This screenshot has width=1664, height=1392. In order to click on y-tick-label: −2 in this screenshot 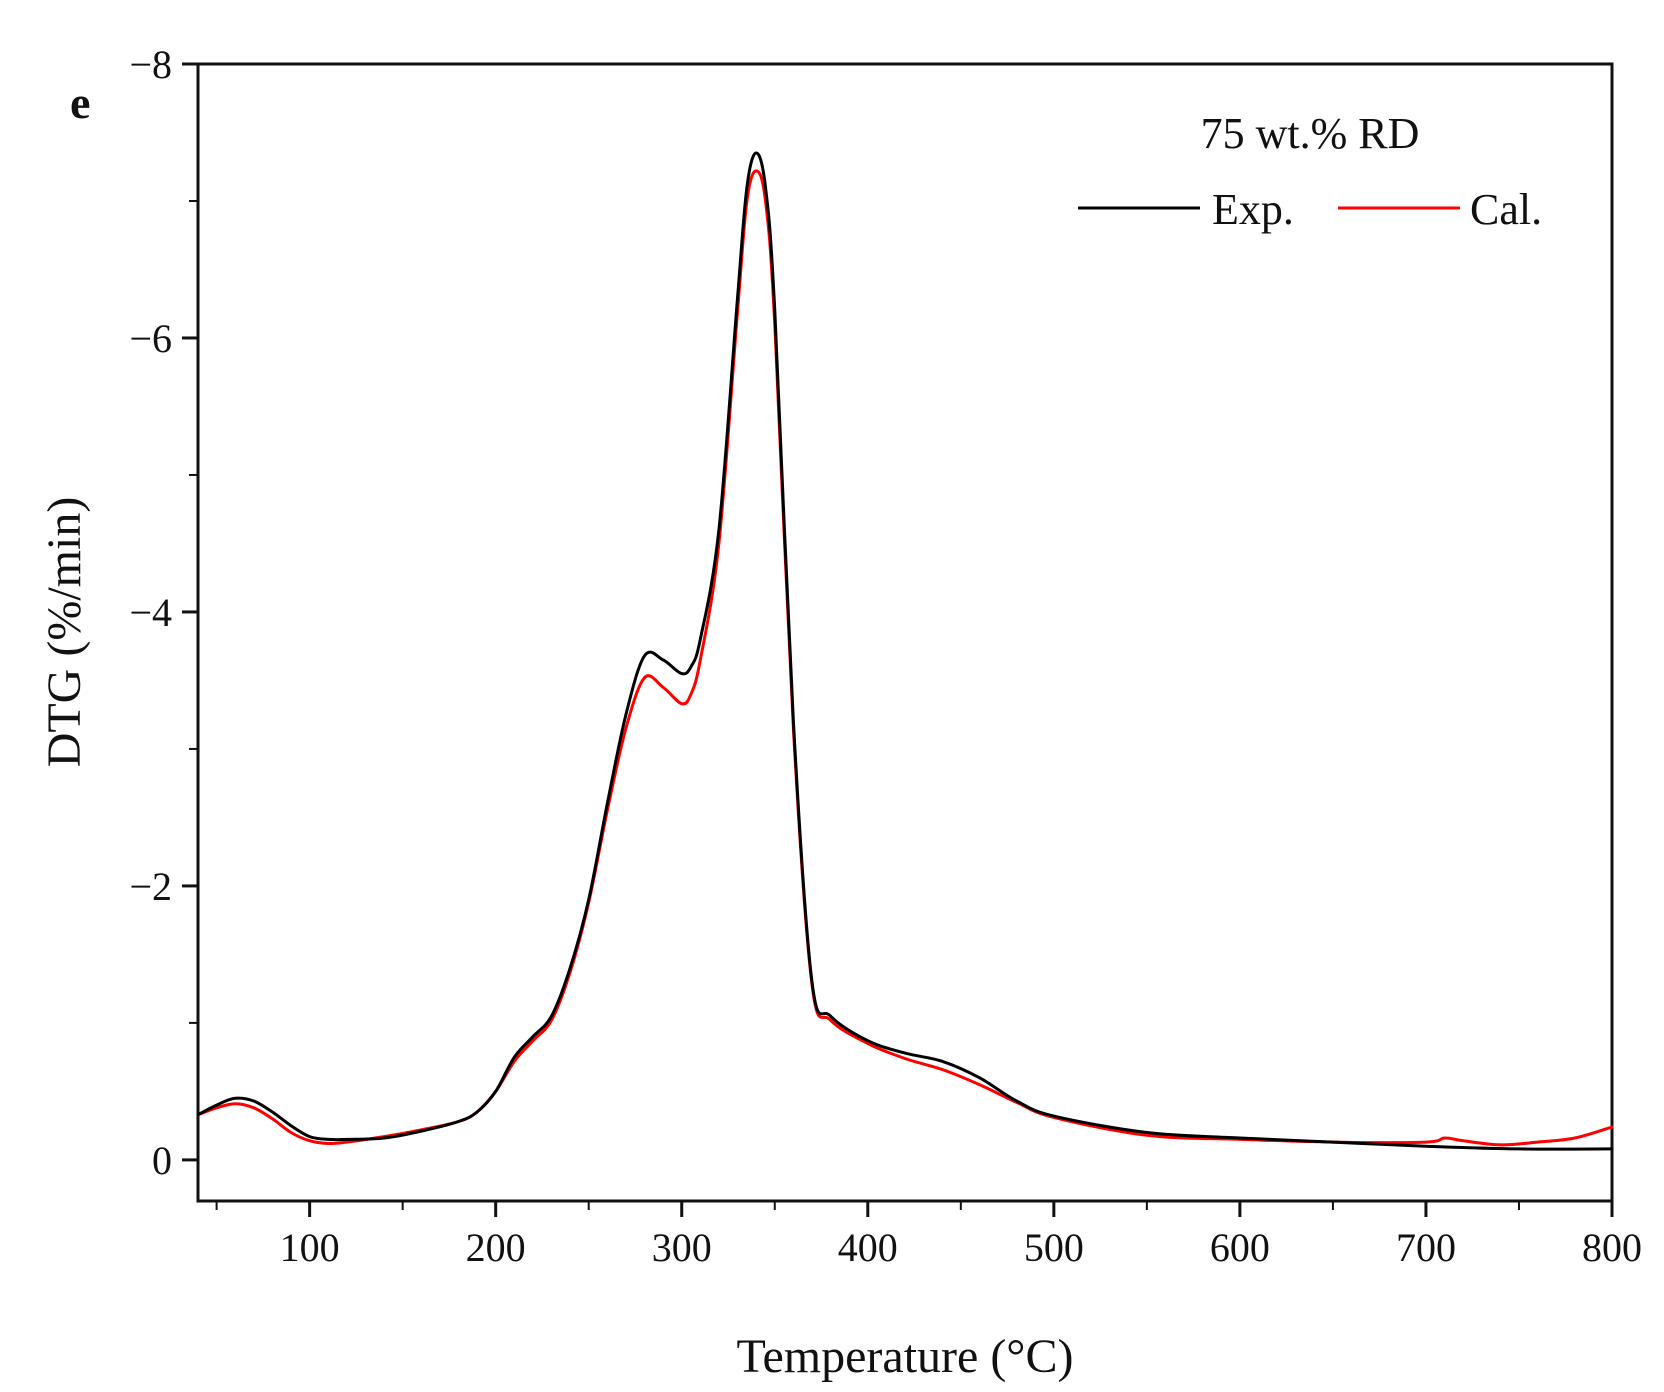, I will do `click(150, 886)`.